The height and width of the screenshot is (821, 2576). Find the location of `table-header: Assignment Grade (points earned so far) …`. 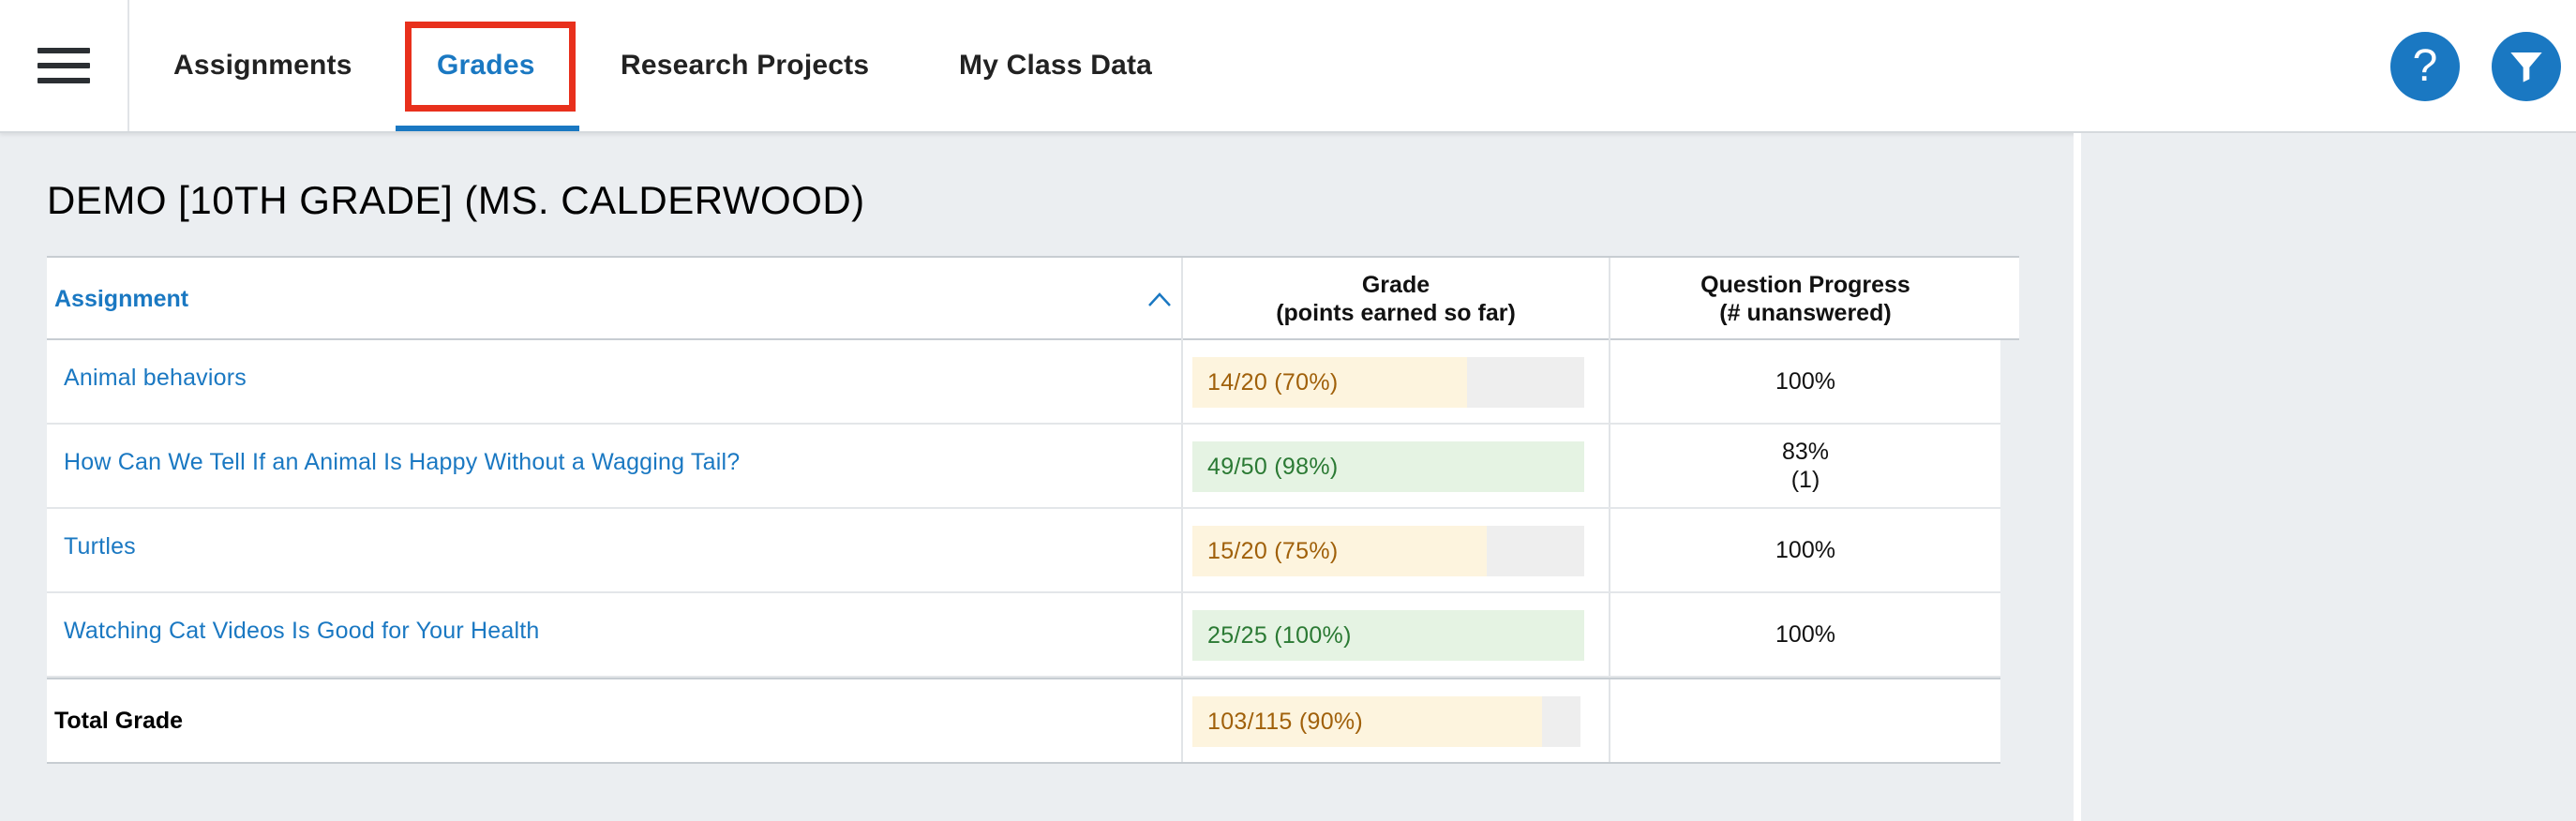

table-header: Assignment Grade (points earned so far) … is located at coordinates (1033, 298).